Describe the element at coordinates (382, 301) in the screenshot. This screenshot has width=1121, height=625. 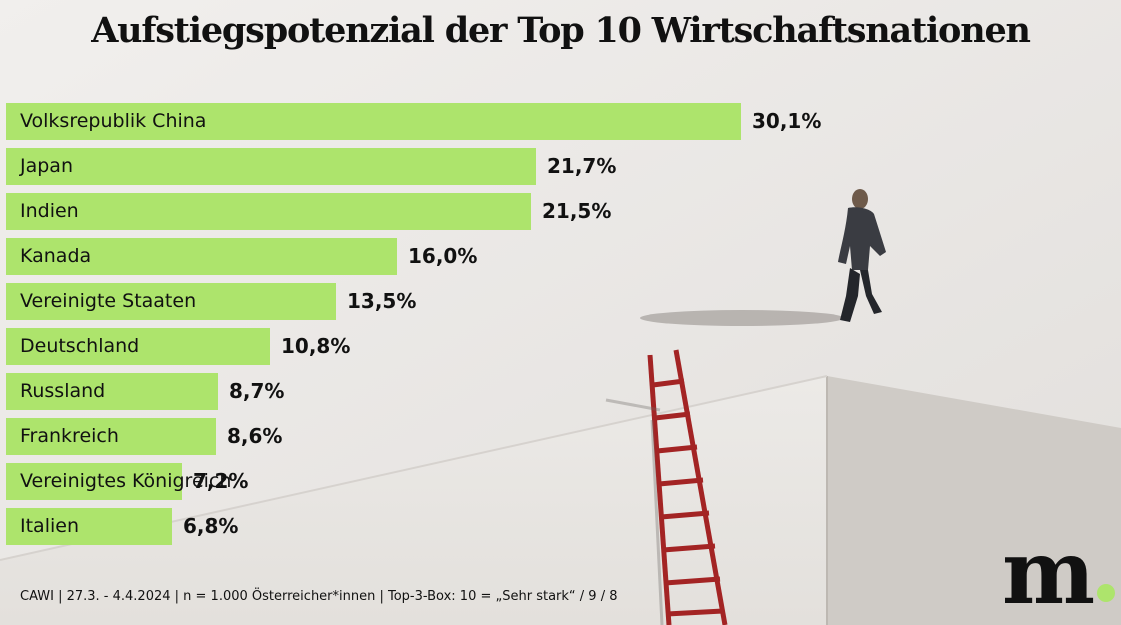
I see `value-label: 13,5%` at that location.